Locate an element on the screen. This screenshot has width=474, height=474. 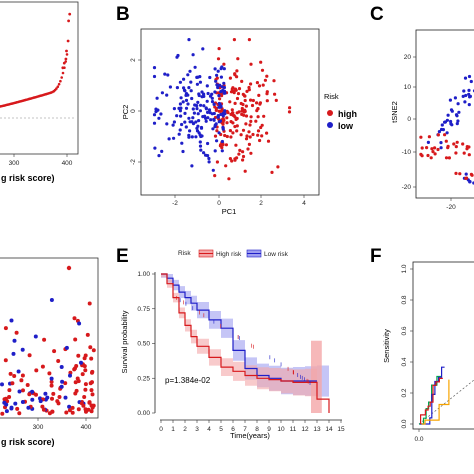
panel-e-xtick-label: 3 is located at coordinates (197, 429).